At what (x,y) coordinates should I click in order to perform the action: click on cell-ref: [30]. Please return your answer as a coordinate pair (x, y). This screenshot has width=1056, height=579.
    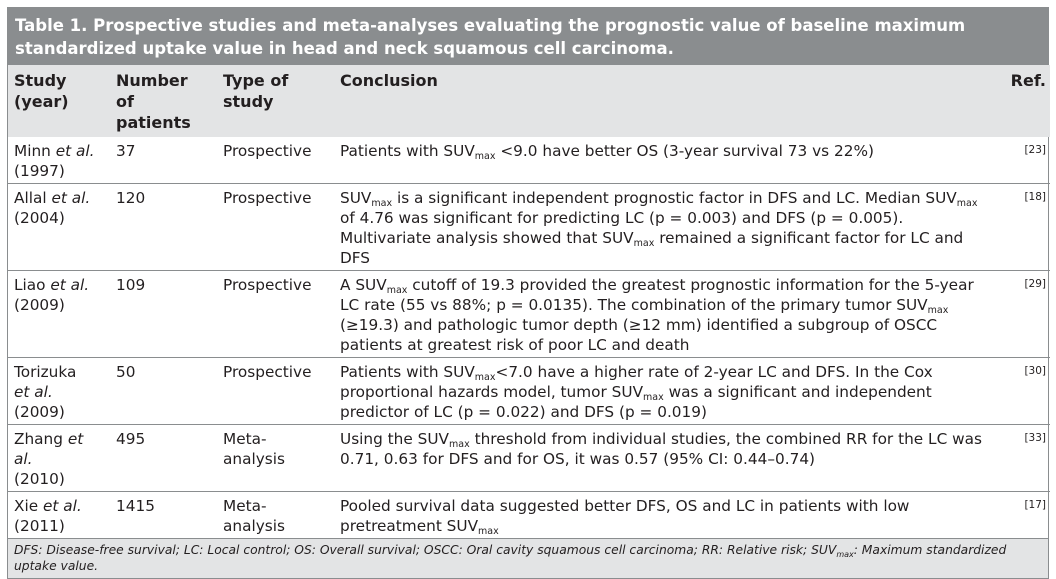
    Looking at the image, I should click on (1022, 391).